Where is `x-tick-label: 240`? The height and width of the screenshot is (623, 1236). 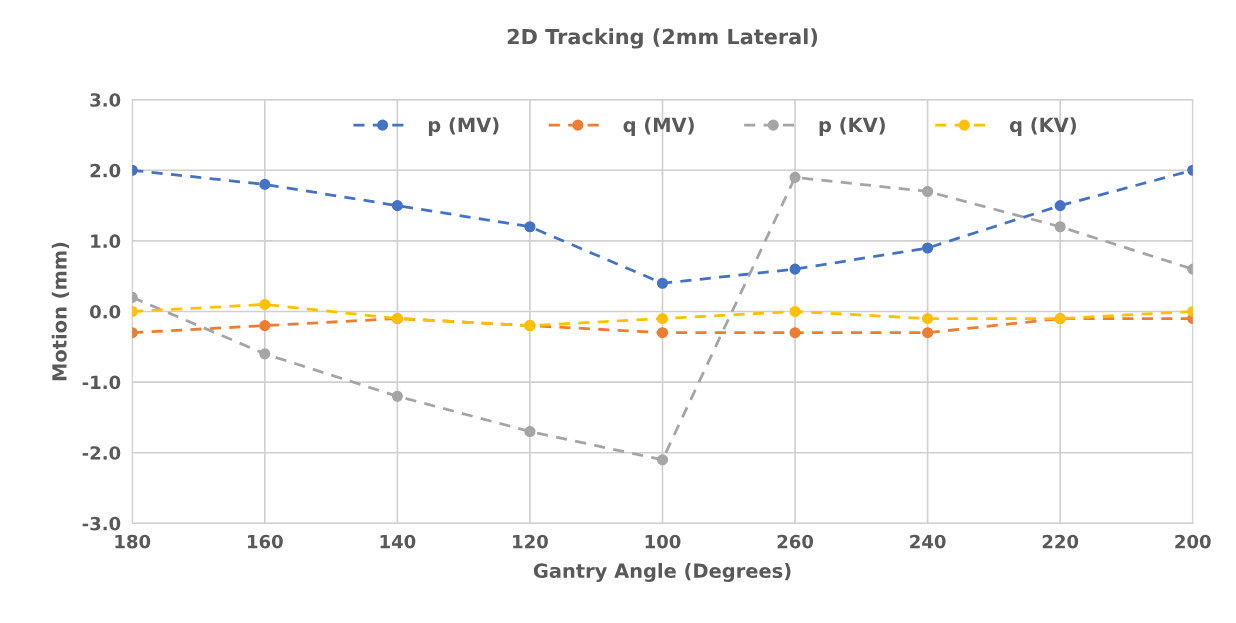 x-tick-label: 240 is located at coordinates (928, 541).